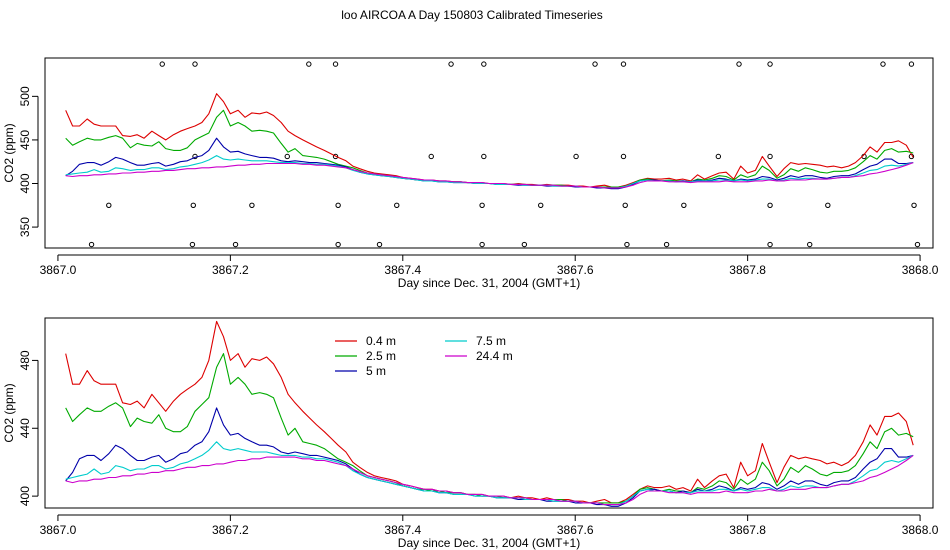 The image size is (950, 550). I want to click on legend-label: 2.5 m, so click(381, 356).